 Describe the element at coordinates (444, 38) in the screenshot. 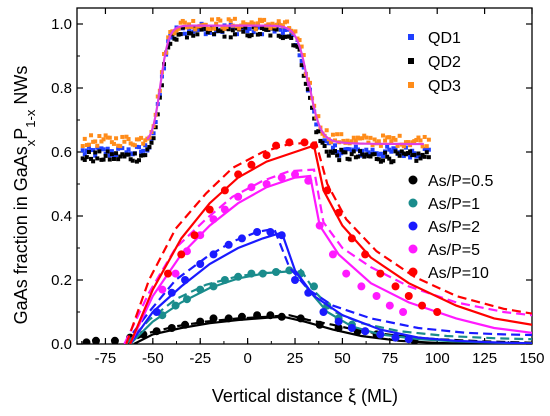

I see `legend-label-qd1: QD1` at that location.